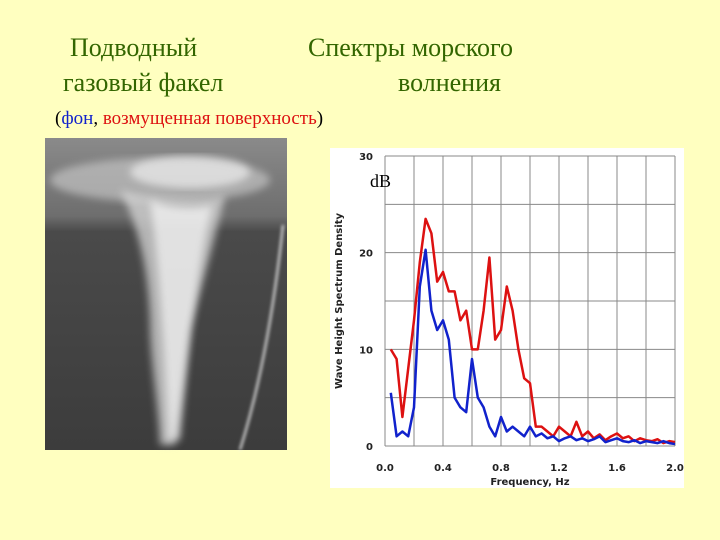 Image resolution: width=720 pixels, height=540 pixels. I want to click on y-tick-label: 20, so click(366, 254).